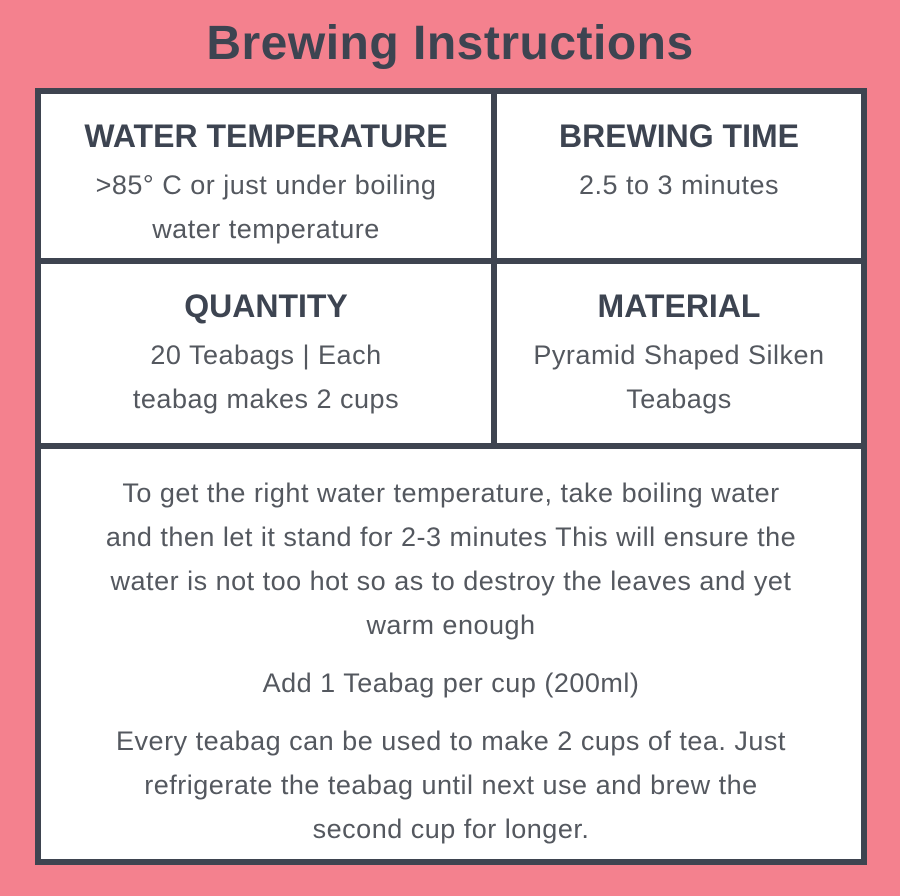 This screenshot has height=896, width=900. I want to click on quantity-heading: QUANTITY, so click(266, 306).